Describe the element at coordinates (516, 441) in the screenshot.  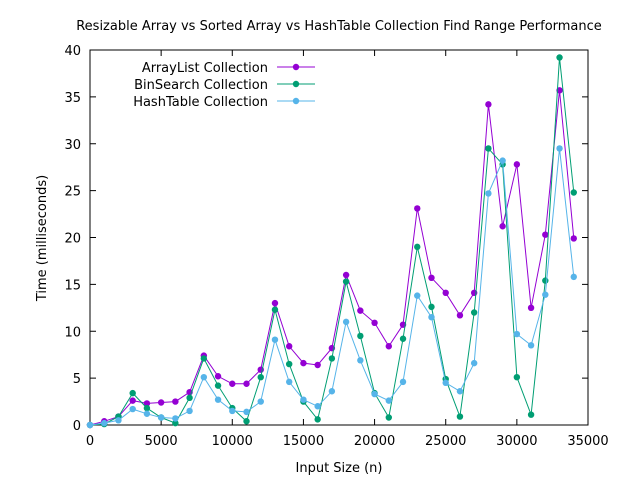
I see `x-tick-label: 30000` at that location.